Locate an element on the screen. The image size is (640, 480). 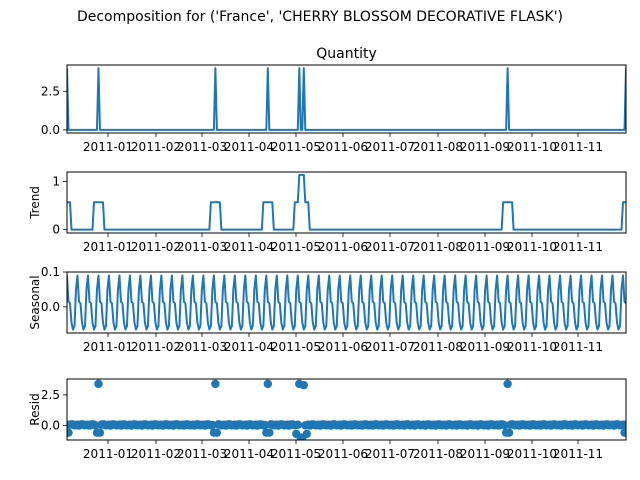
y-tick-label: 0 is located at coordinates (56, 230).